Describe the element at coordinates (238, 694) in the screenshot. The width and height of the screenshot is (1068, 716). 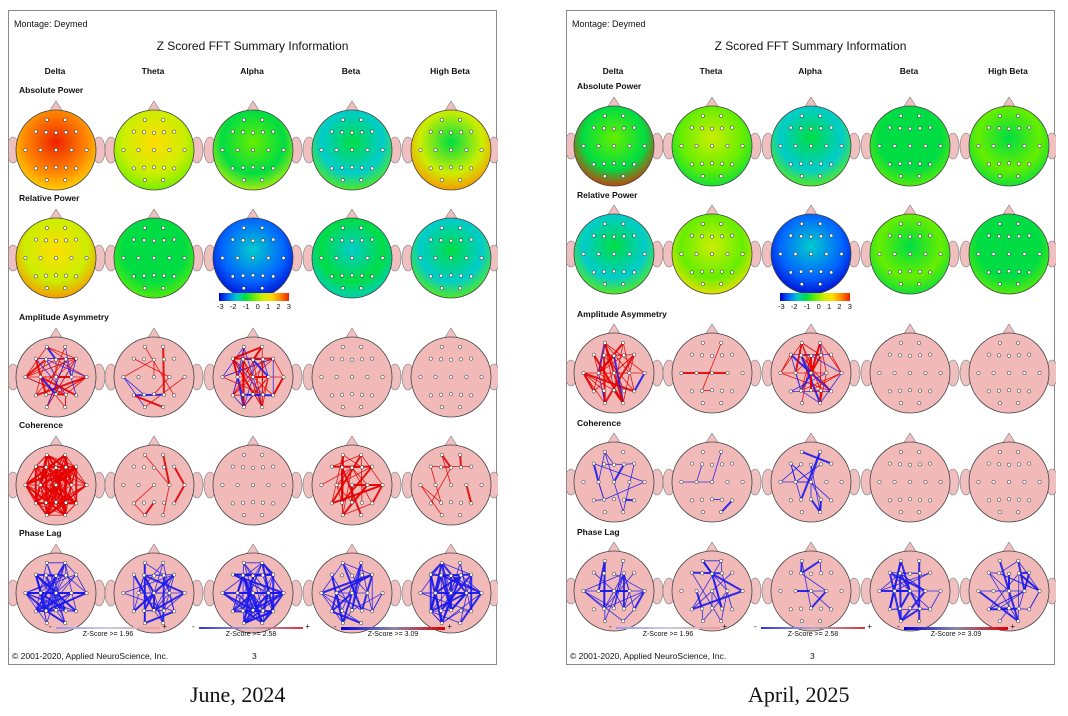
I see `caption-june-2024: June, 2024` at that location.